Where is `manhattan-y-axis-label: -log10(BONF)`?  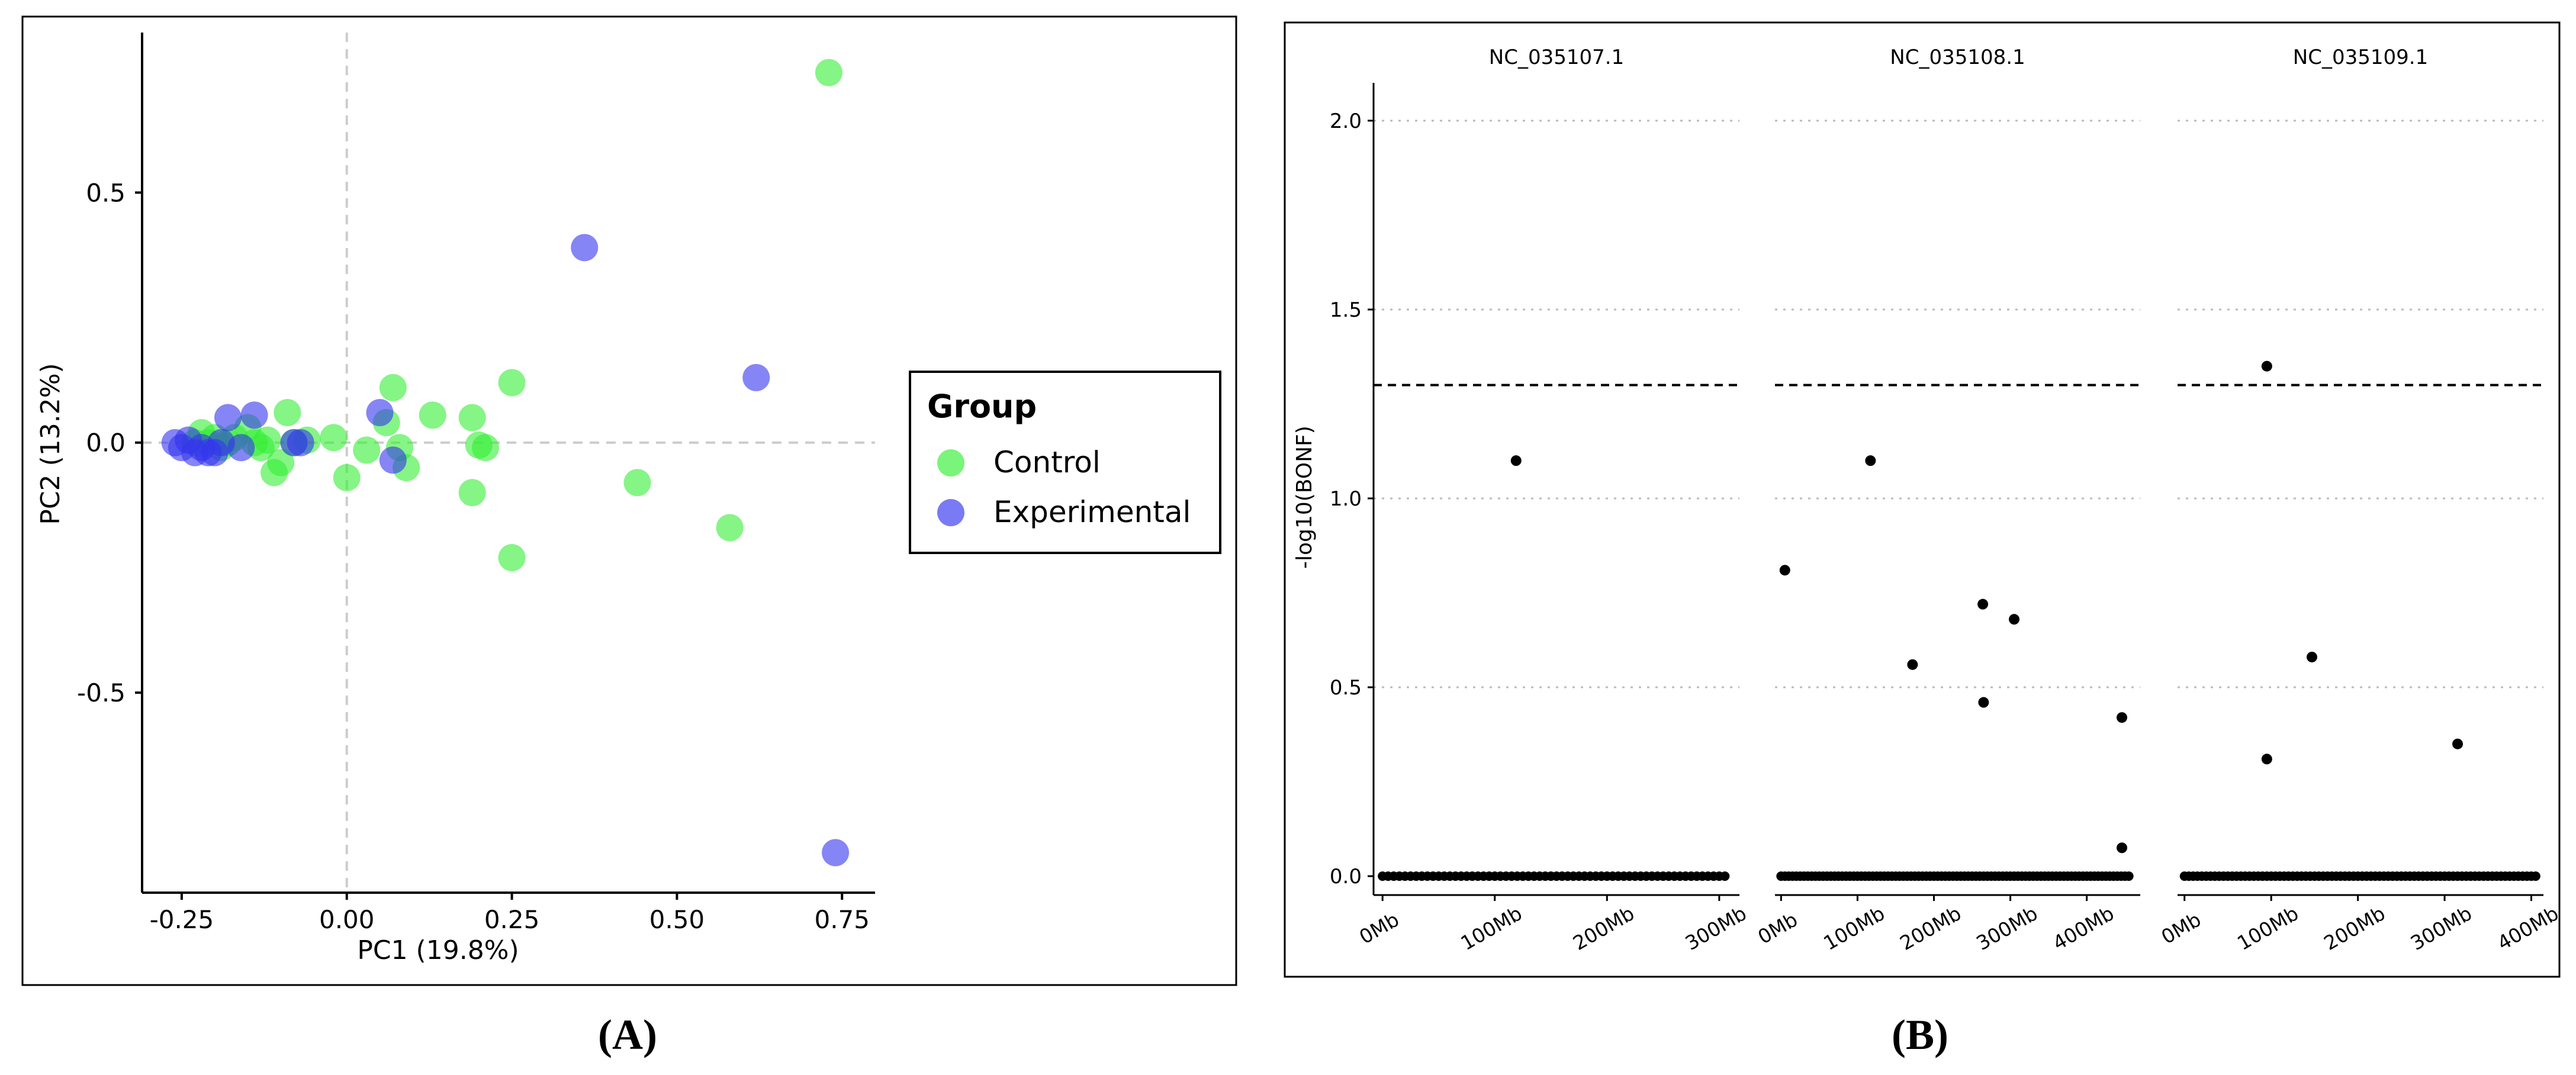 manhattan-y-axis-label: -log10(BONF) is located at coordinates (1304, 497).